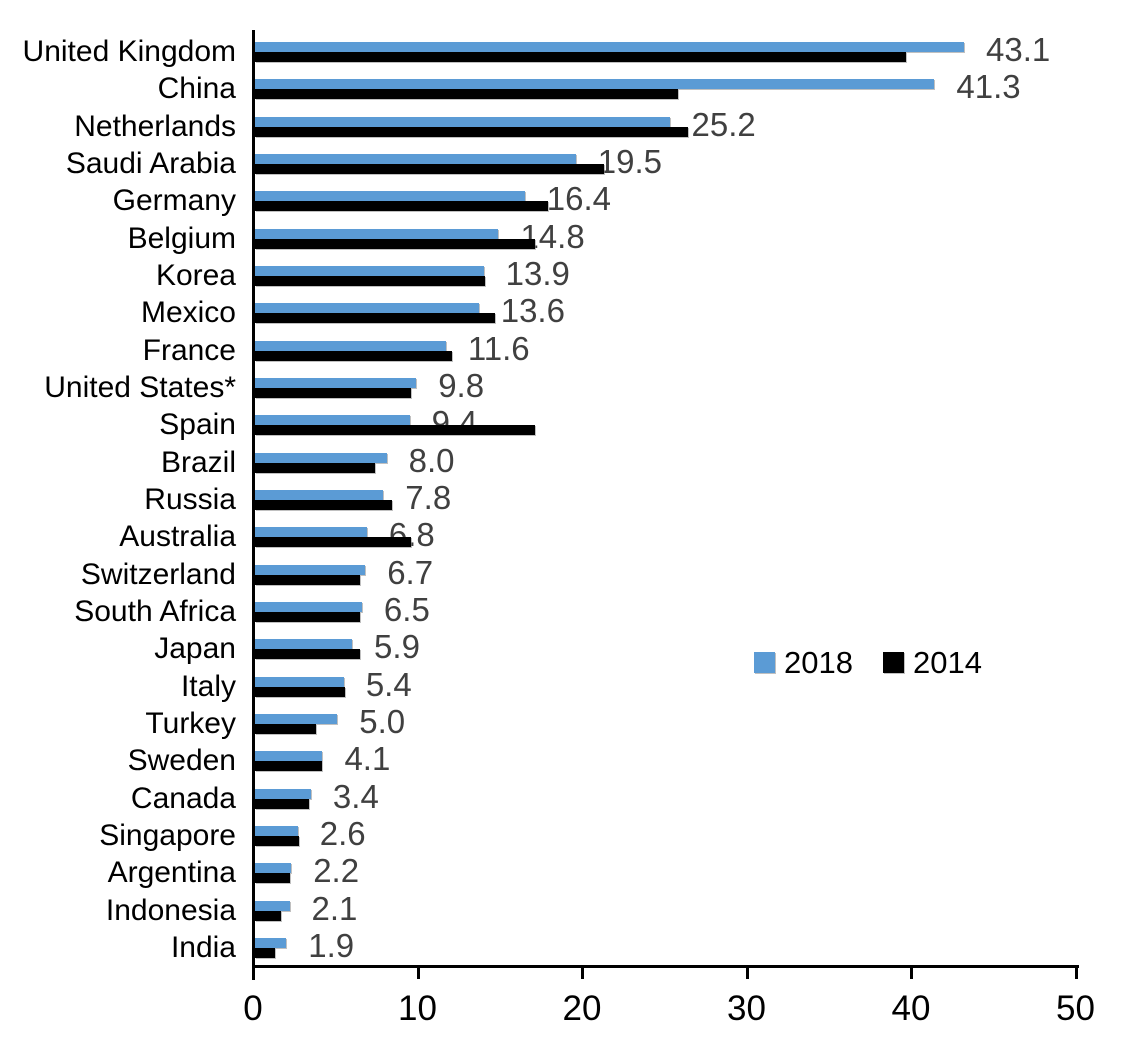  What do you see at coordinates (208, 686) in the screenshot?
I see `category-label: Italy` at bounding box center [208, 686].